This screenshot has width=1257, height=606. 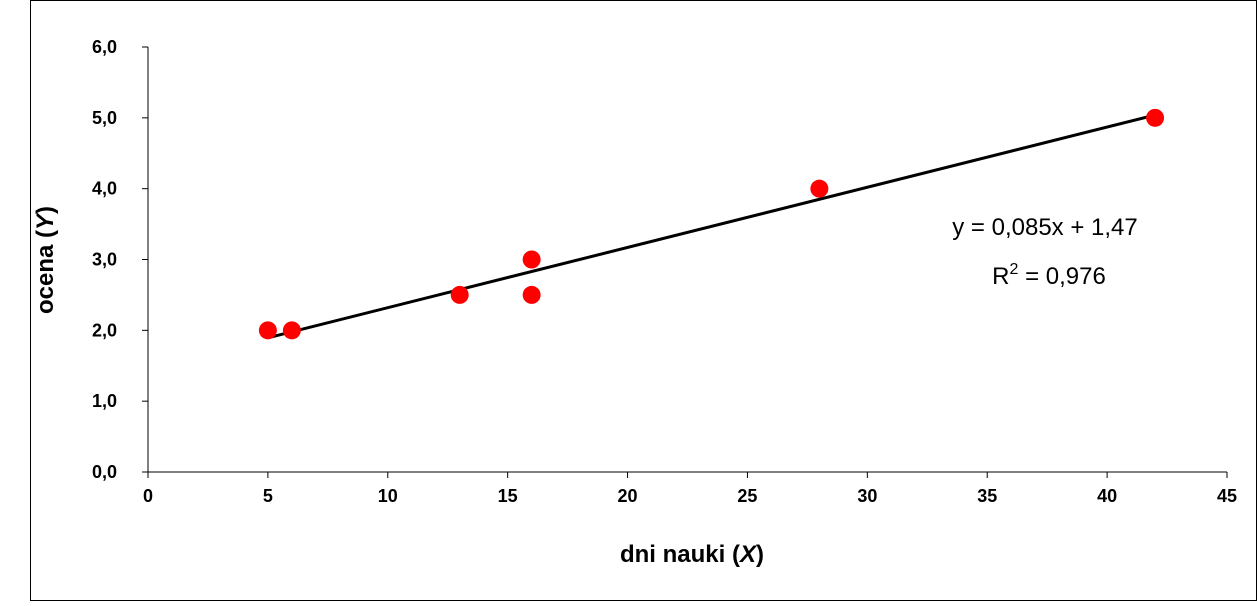 I want to click on x-tick-label: 15, so click(x=508, y=496).